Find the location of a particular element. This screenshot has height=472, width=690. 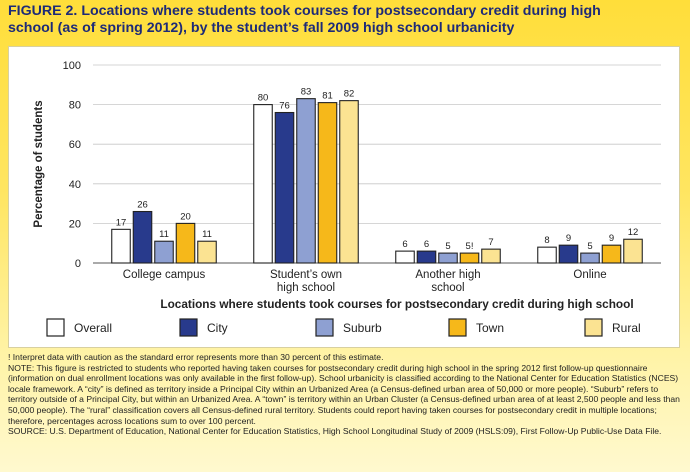

bar-0-suburb is located at coordinates (164, 252).